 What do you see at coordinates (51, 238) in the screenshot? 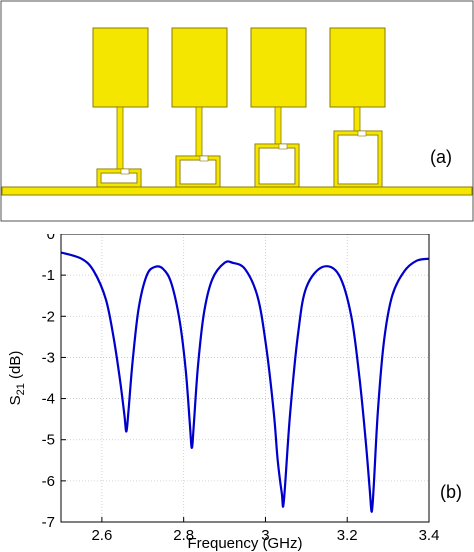
I see `y-tick-label: 0` at bounding box center [51, 238].